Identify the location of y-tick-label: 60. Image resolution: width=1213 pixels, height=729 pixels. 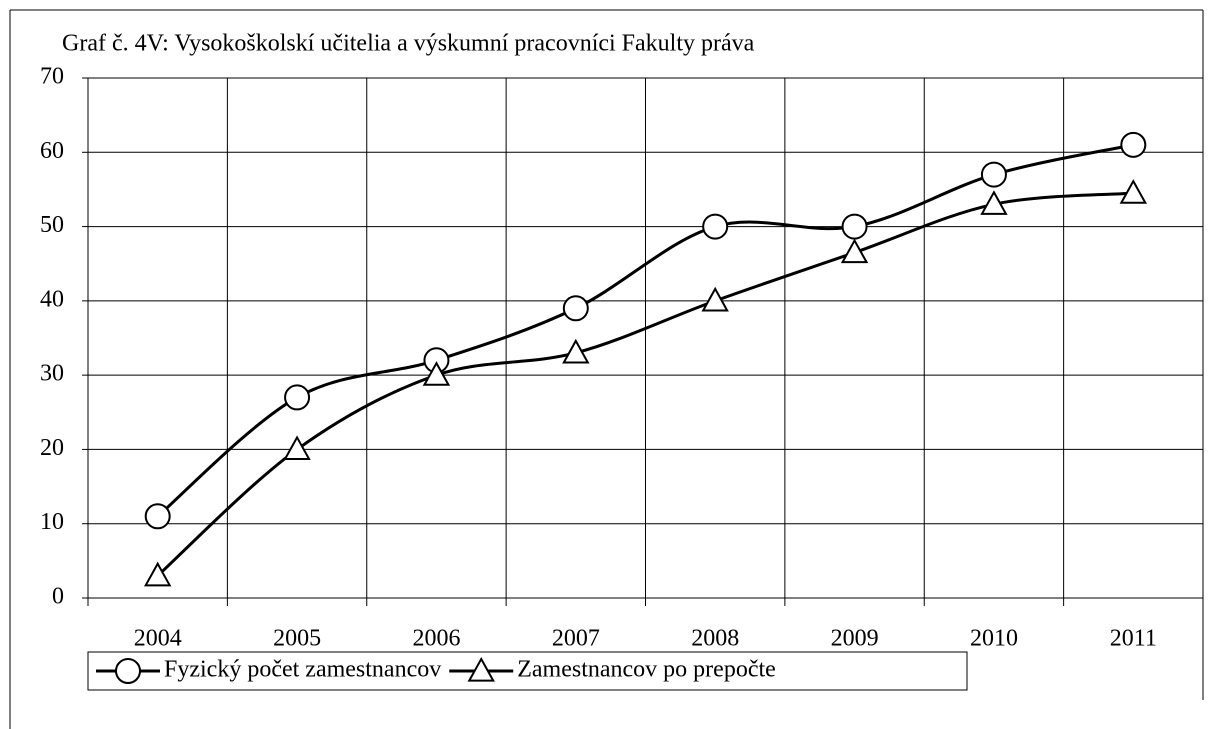
(52, 151).